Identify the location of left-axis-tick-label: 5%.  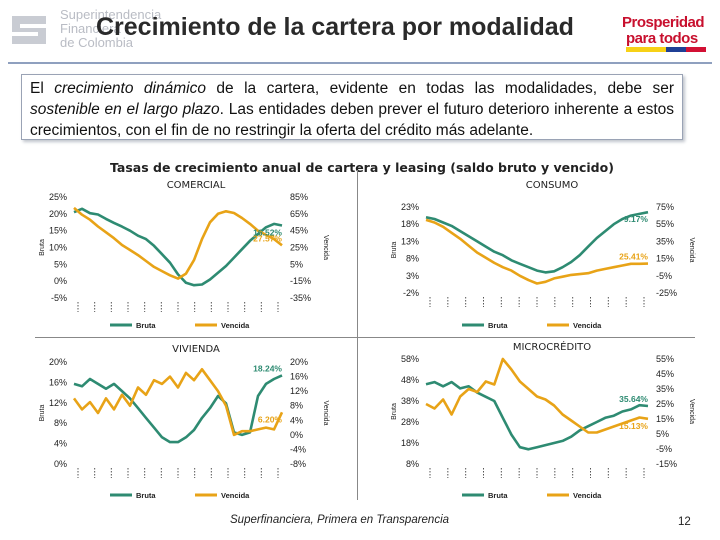
(60, 264).